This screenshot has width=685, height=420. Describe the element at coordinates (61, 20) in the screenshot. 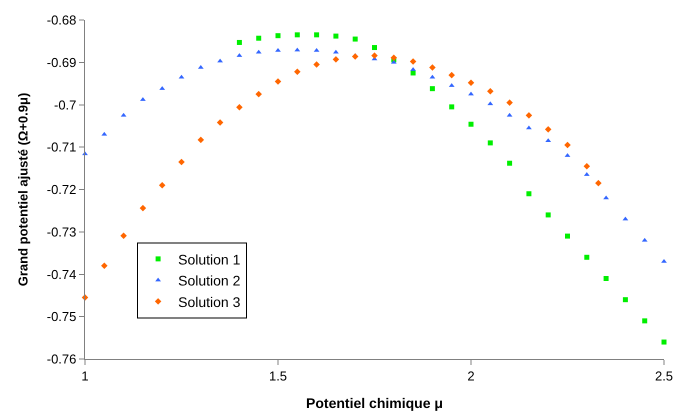

I see `y-tick-label: -0.68` at that location.